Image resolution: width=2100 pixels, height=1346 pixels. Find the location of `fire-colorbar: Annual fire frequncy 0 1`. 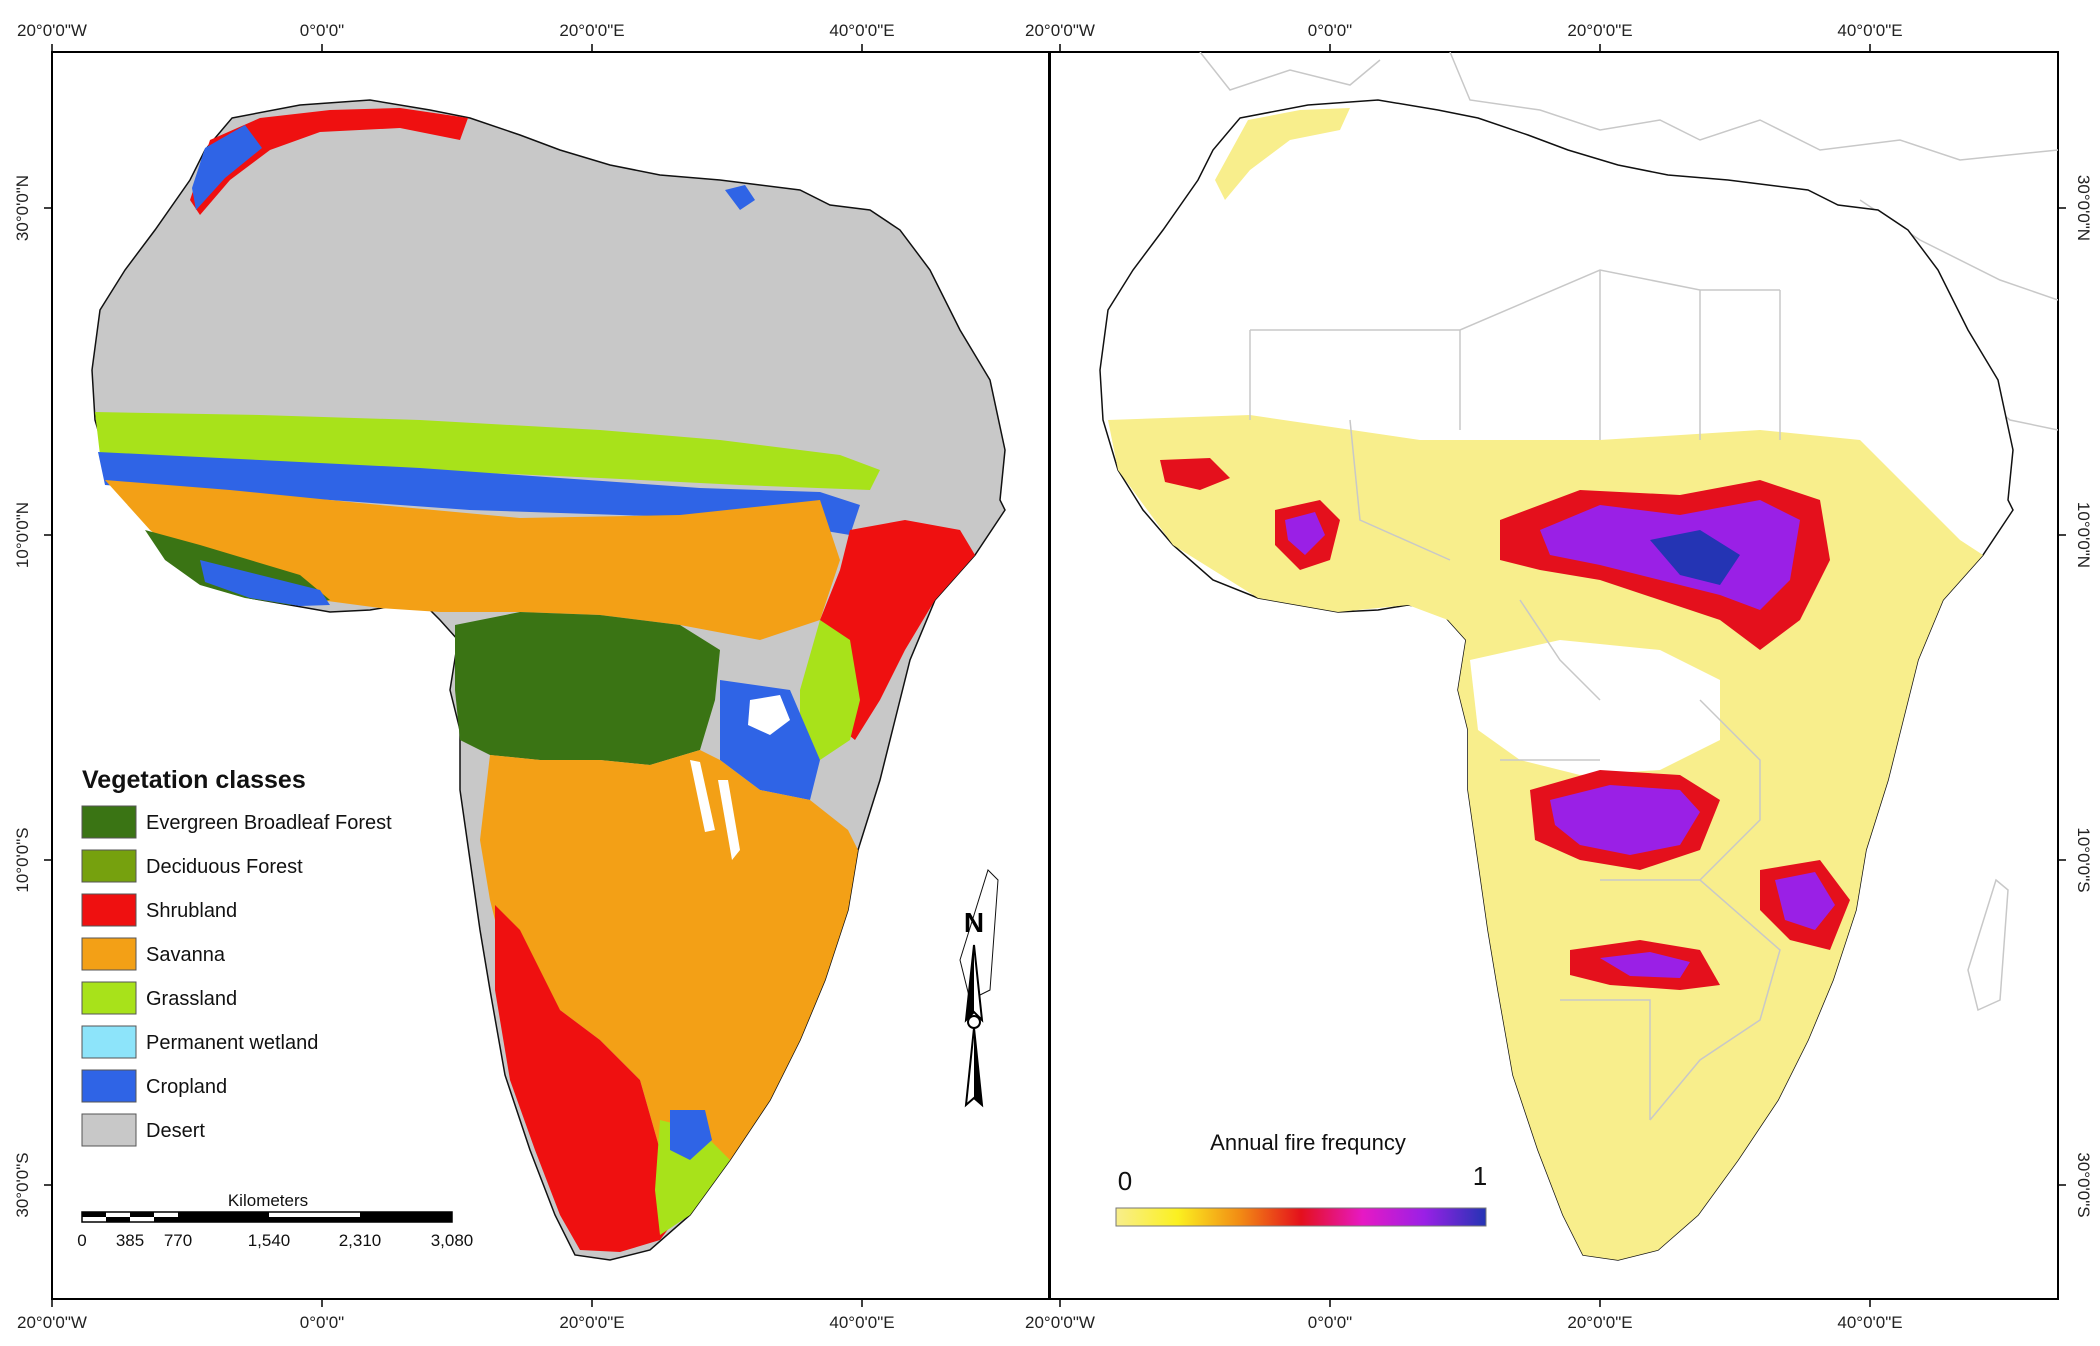

fire-colorbar: Annual fire frequncy 0 1 is located at coordinates (1301, 1178).